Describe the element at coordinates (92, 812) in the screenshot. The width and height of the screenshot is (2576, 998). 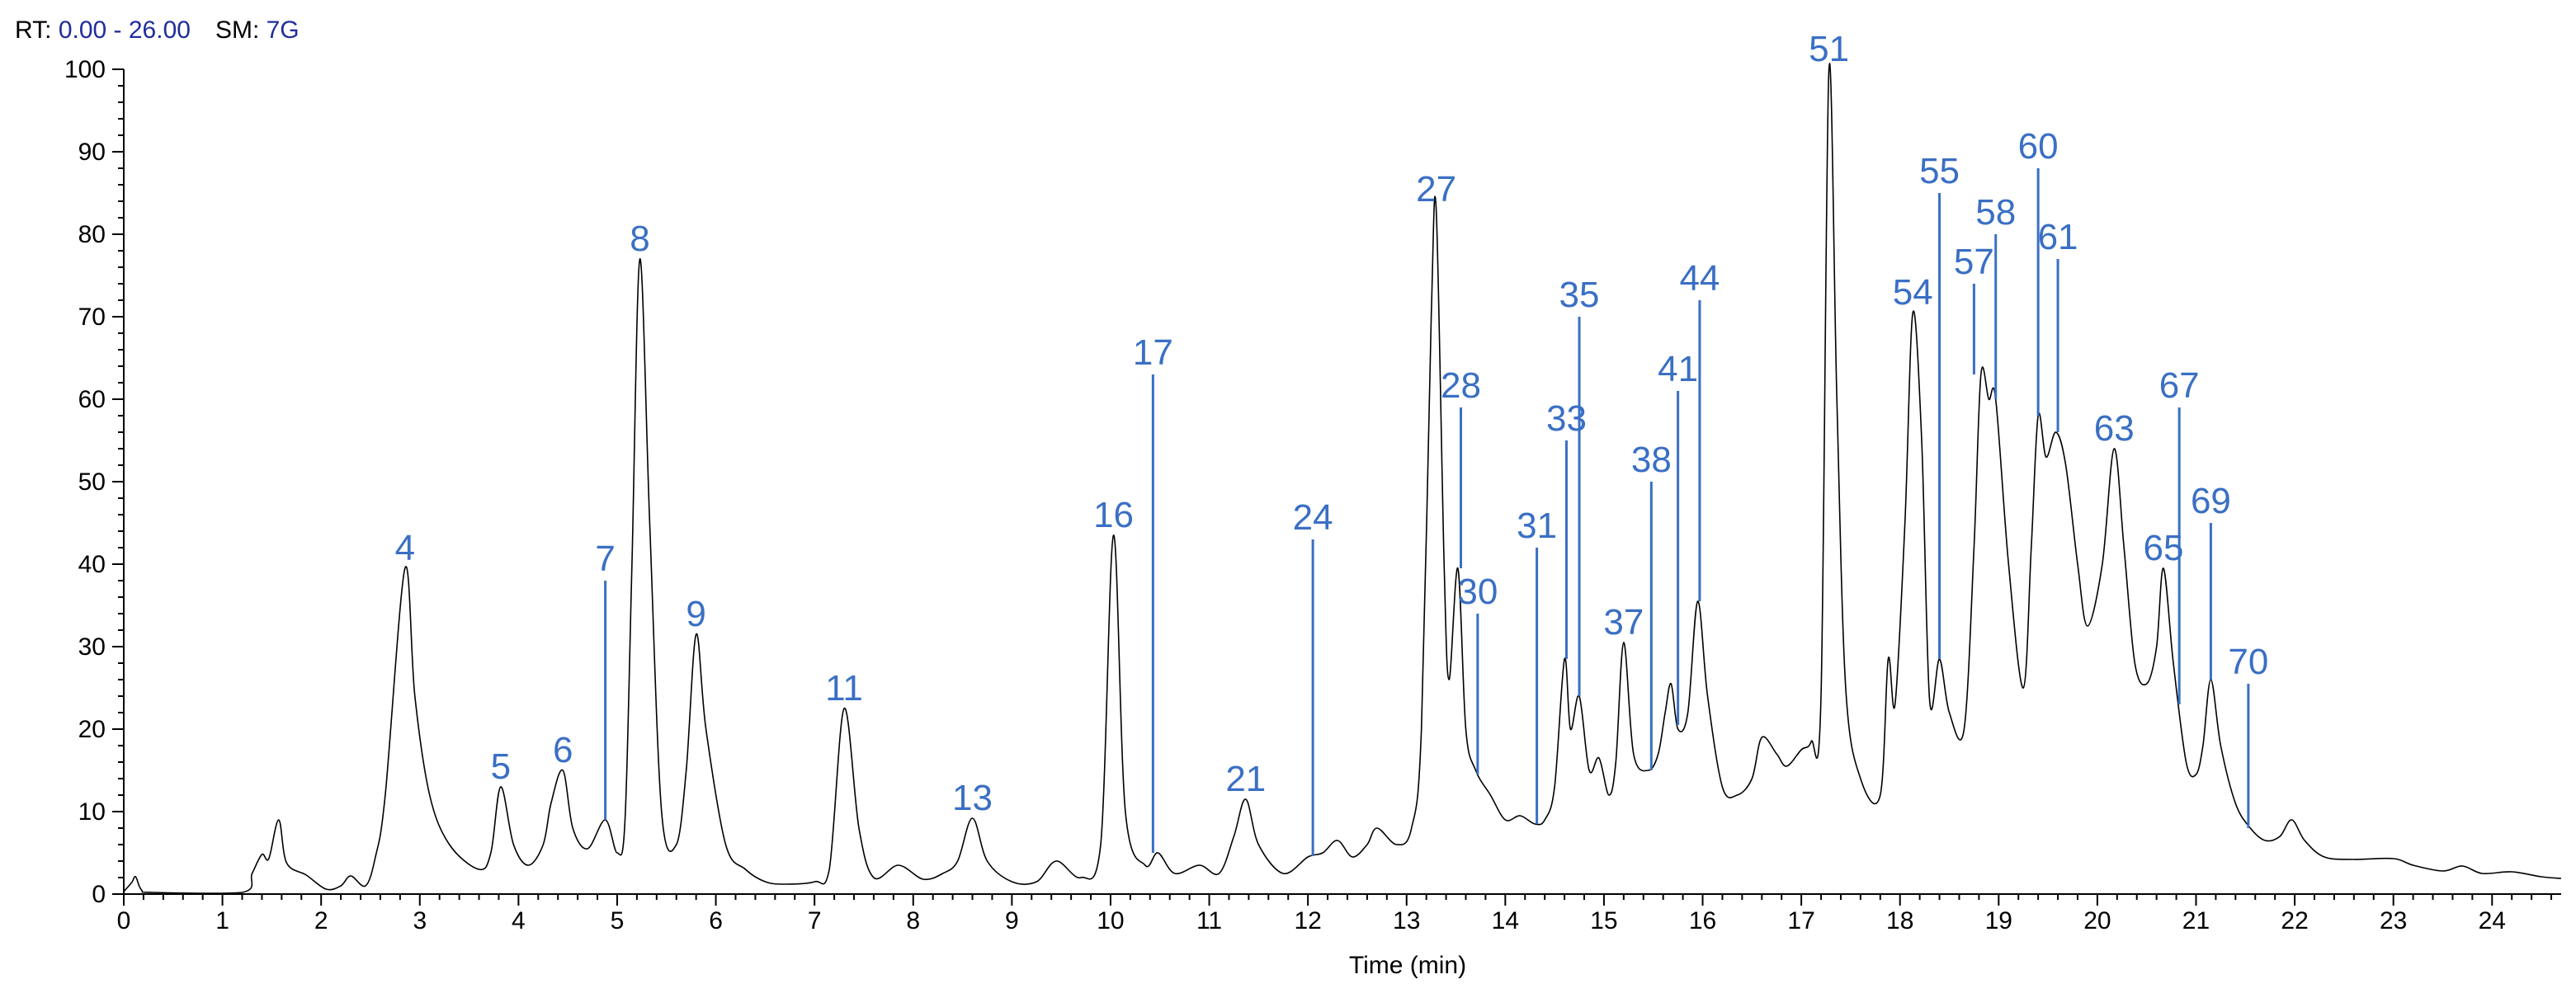
I see `y-tick-label: 10` at that location.